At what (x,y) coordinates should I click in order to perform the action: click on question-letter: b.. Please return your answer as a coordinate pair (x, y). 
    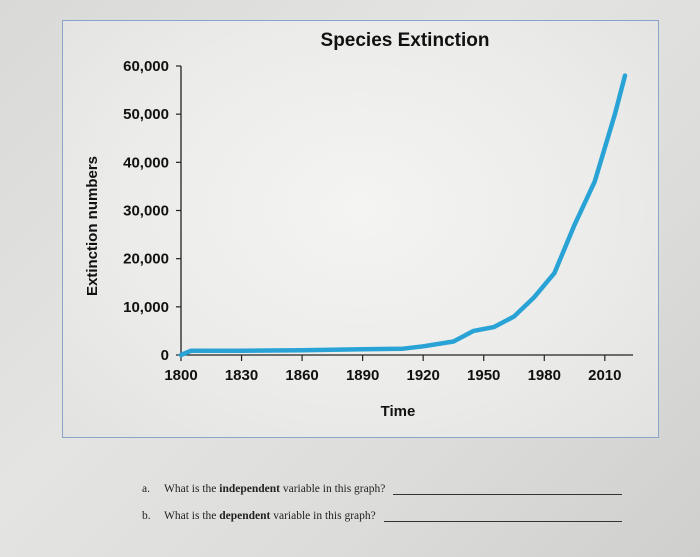
    Looking at the image, I should click on (146, 516).